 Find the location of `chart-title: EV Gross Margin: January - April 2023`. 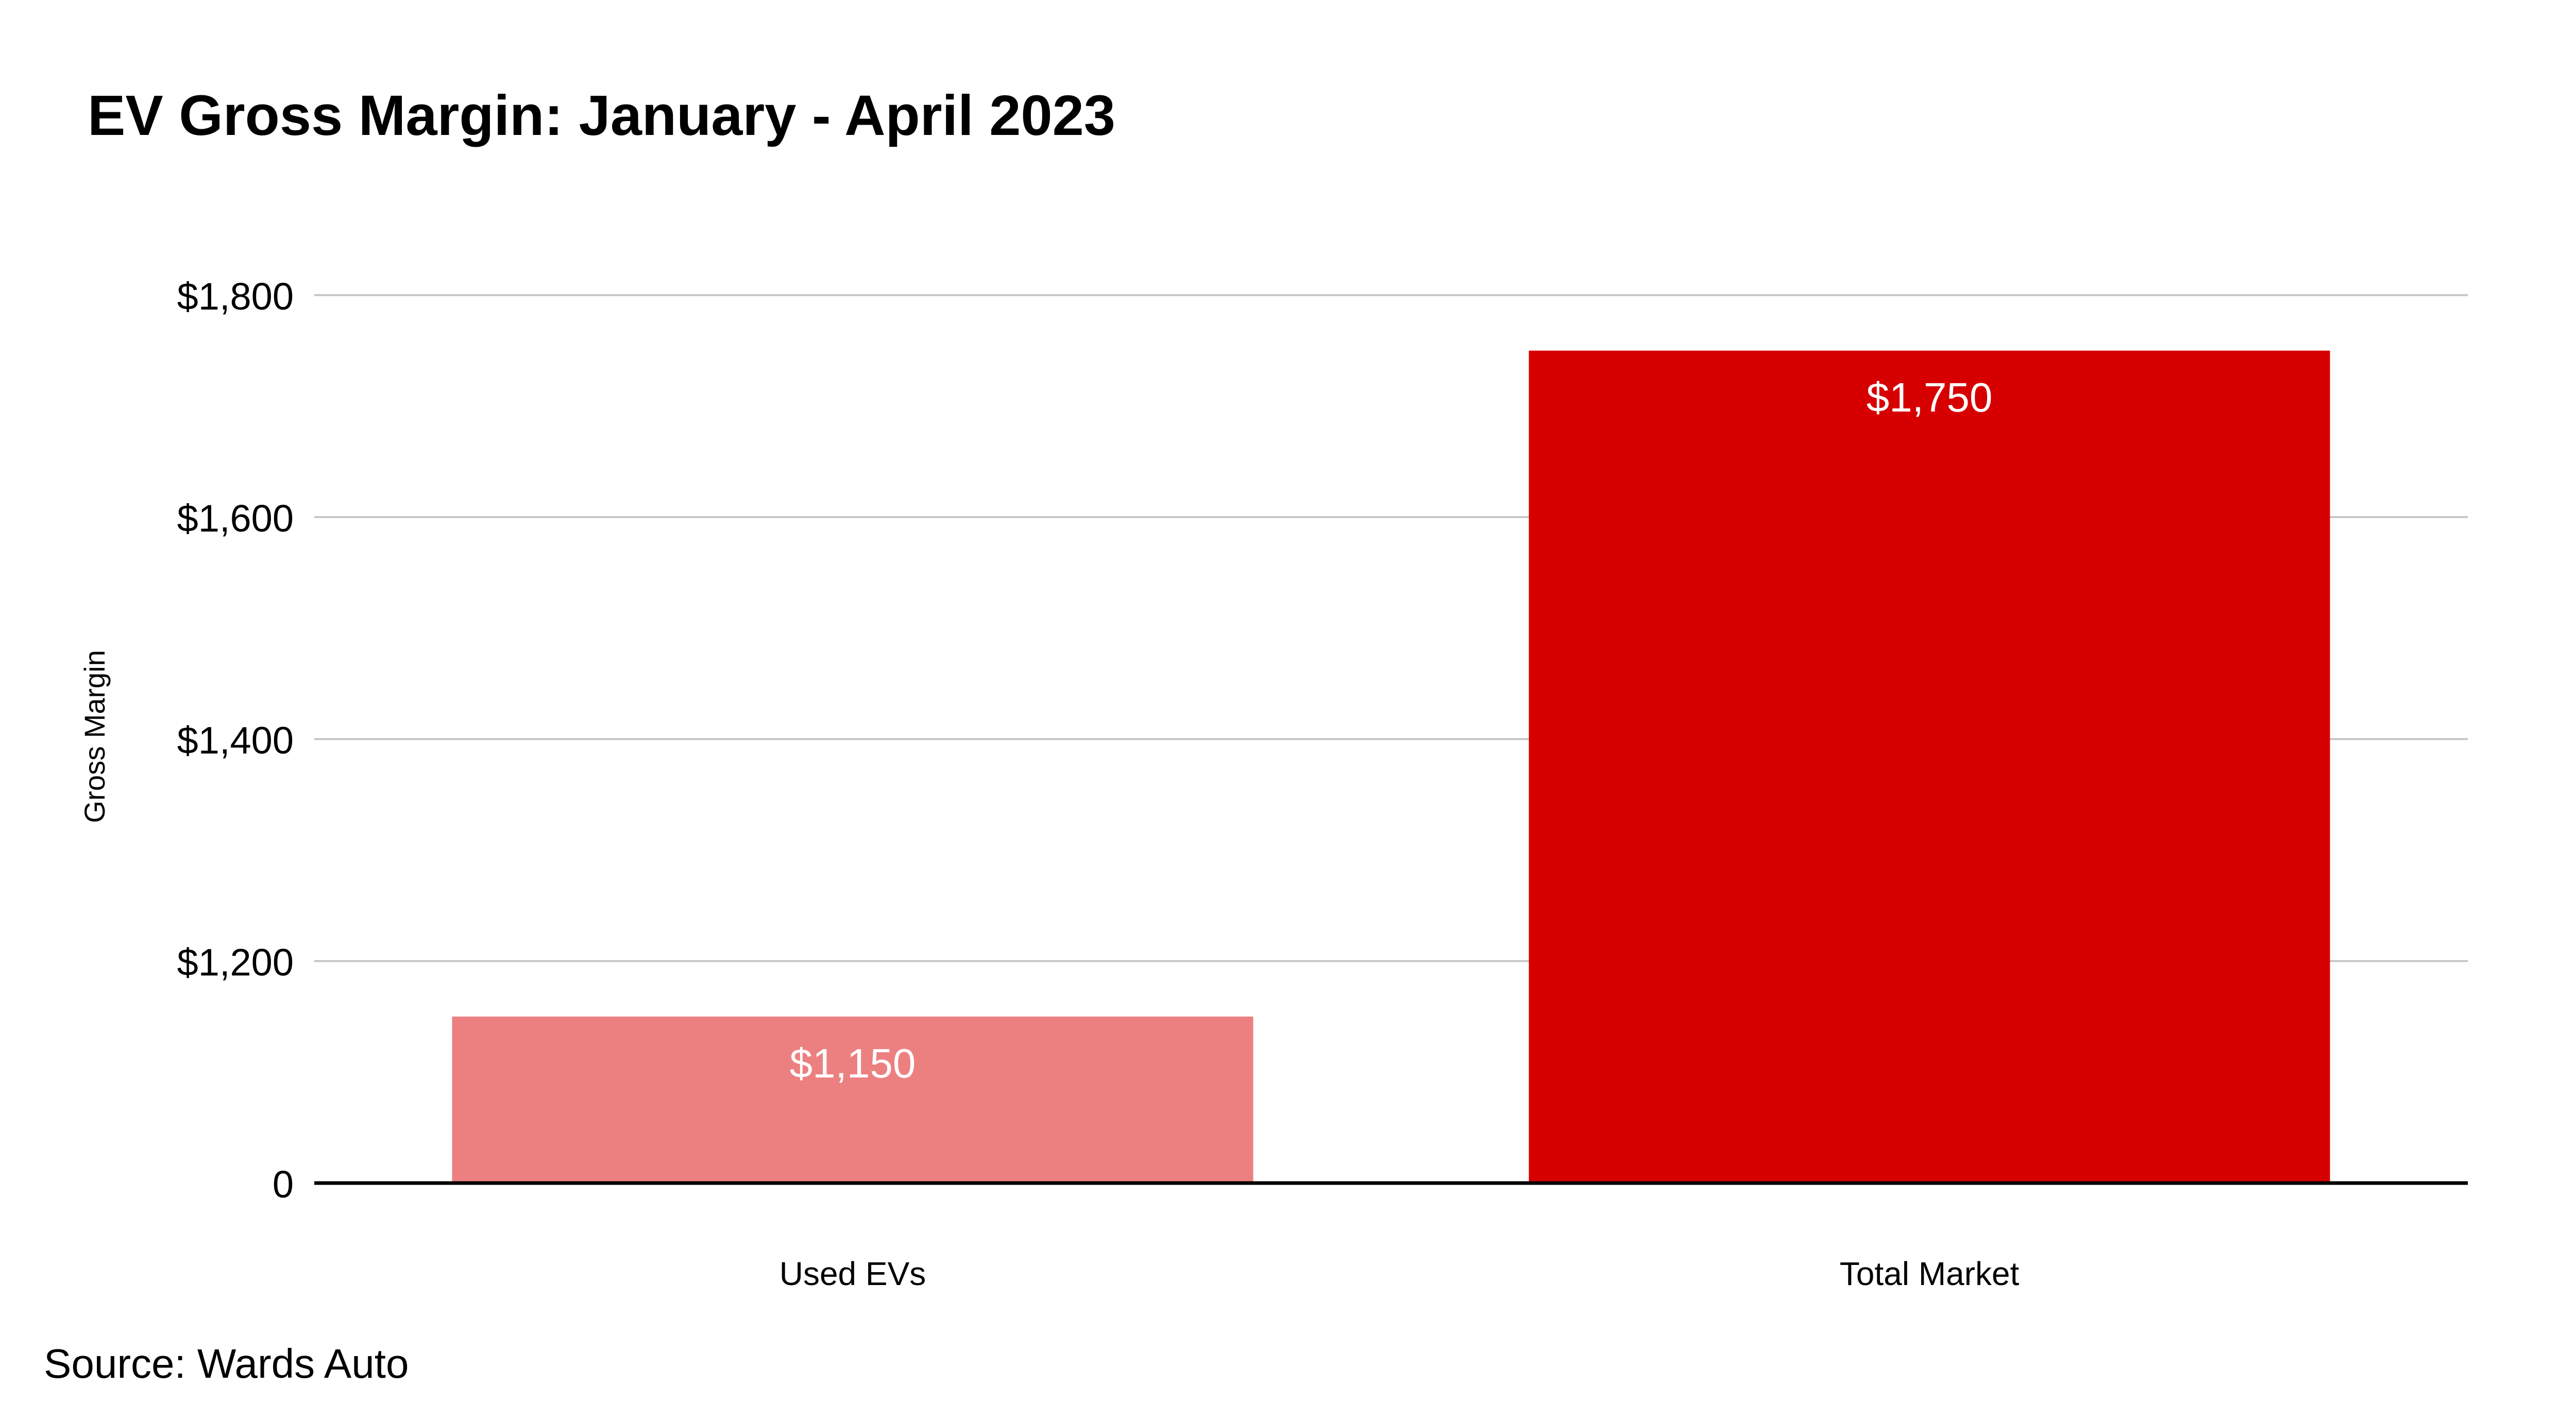

chart-title: EV Gross Margin: January - April 2023 is located at coordinates (601, 115).